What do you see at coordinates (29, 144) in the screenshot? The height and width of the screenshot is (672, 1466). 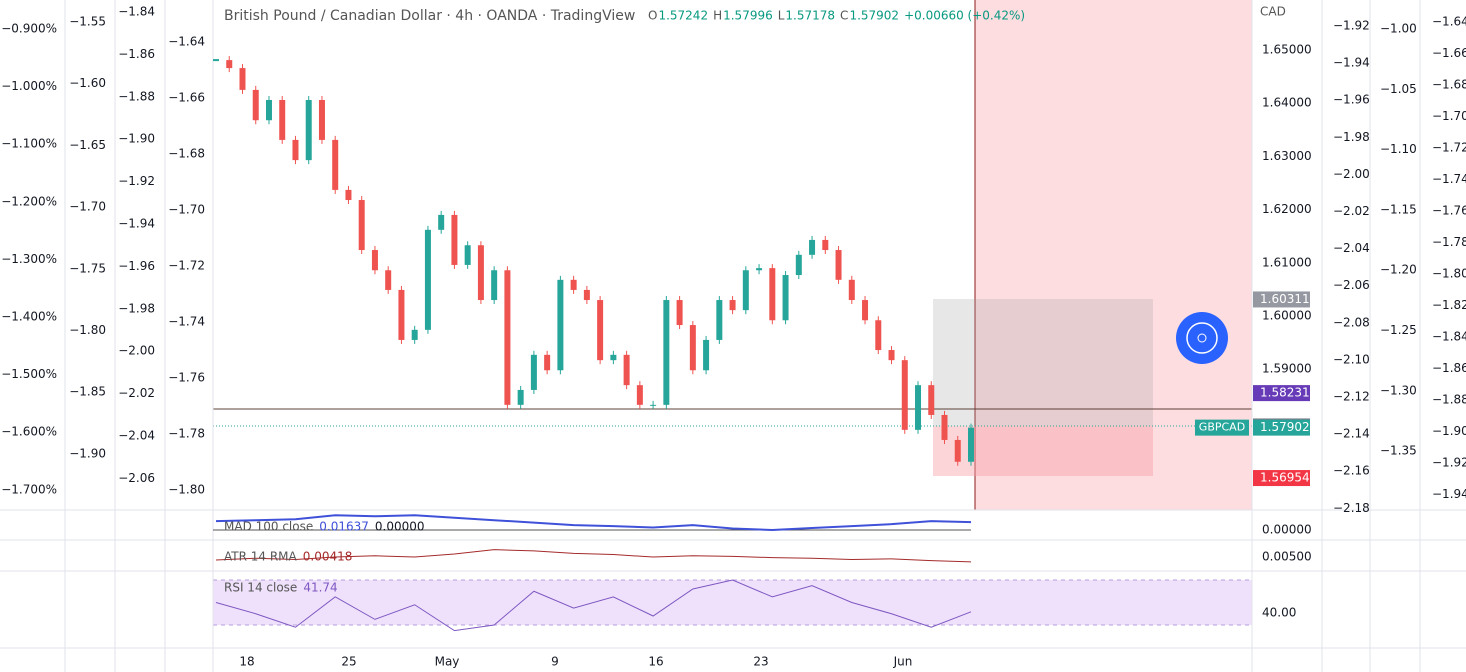 I see `axis-label: −1.100%` at bounding box center [29, 144].